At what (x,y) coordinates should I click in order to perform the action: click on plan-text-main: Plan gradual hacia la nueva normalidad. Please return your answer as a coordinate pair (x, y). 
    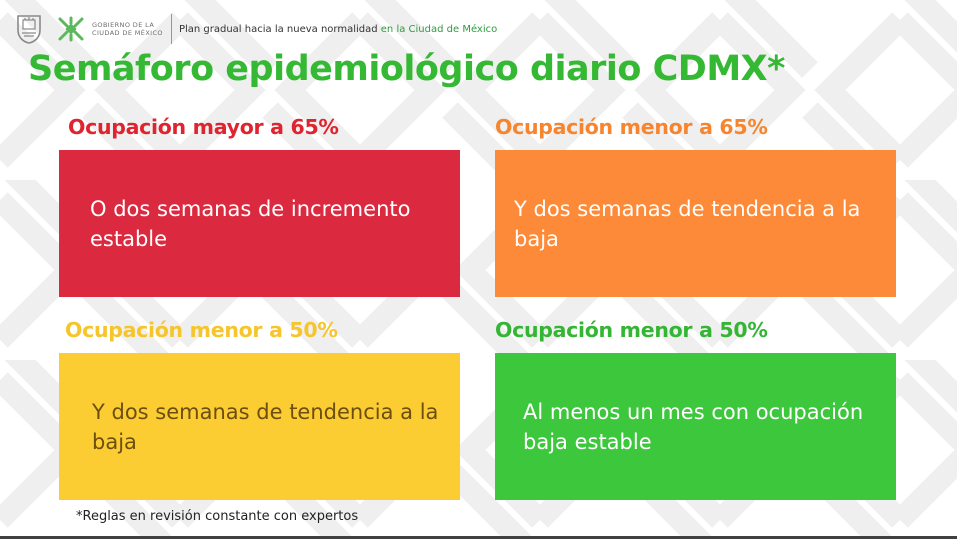
    Looking at the image, I should click on (279, 29).